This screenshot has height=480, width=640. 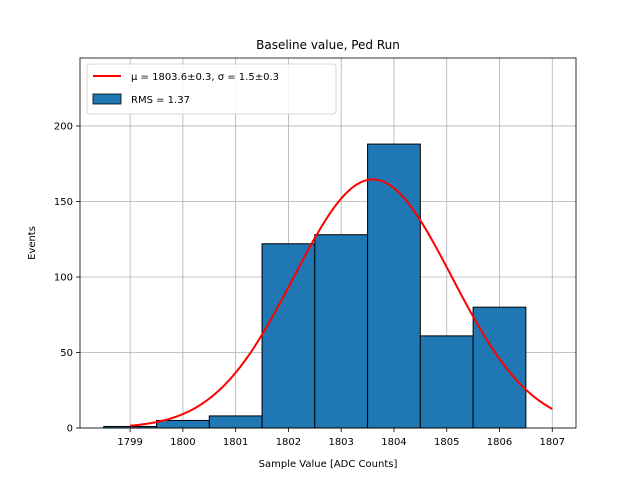 I want to click on legend: μ = 1803.6±0.3, σ = 1.5±0.3 RMS = 1.37, so click(x=211, y=89).